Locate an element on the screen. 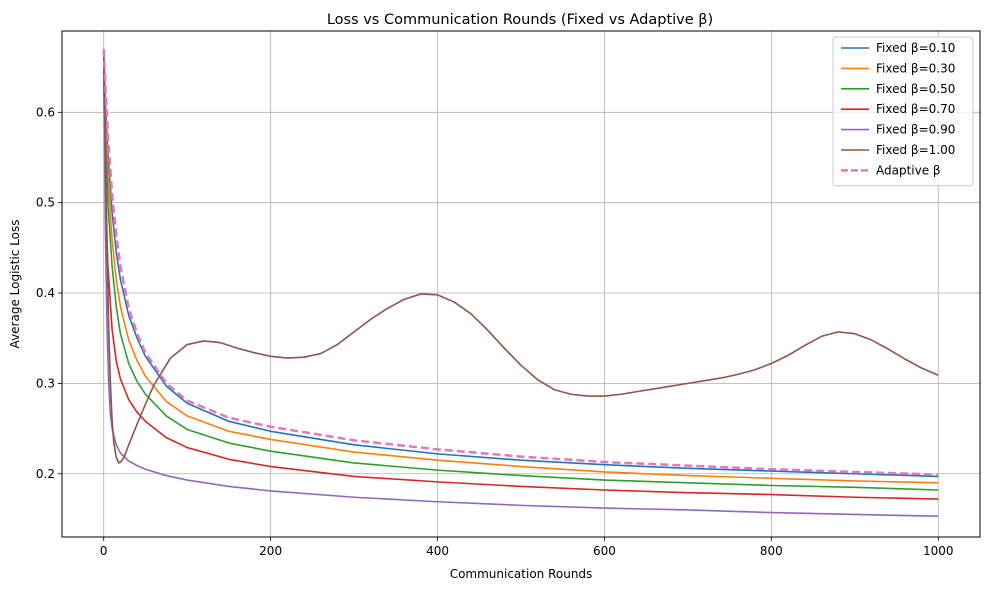 This screenshot has width=989, height=590. legend-label-5: Fixed β=1.00 is located at coordinates (915, 150).